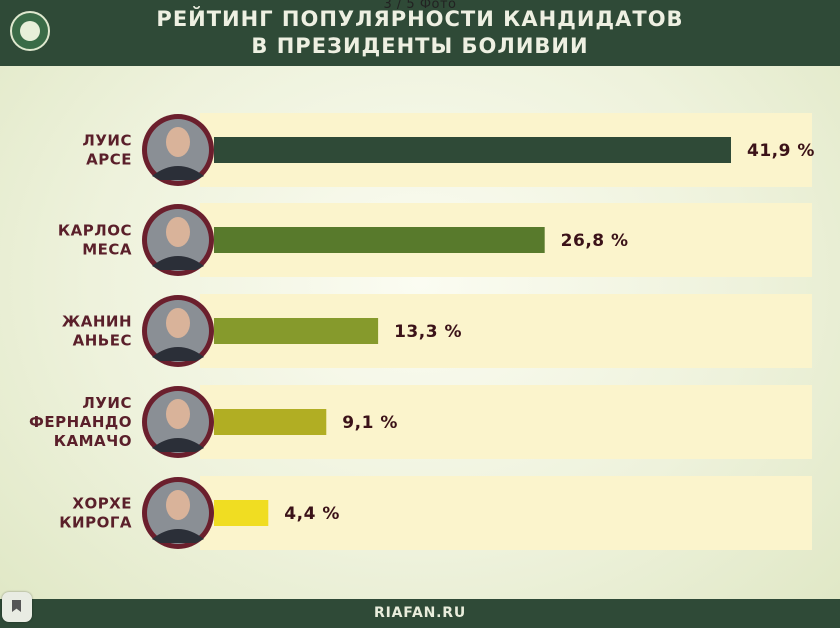 This screenshot has width=840, height=628. Describe the element at coordinates (97, 322) in the screenshot. I see `candidate-name-line: ЖАНИН` at that location.